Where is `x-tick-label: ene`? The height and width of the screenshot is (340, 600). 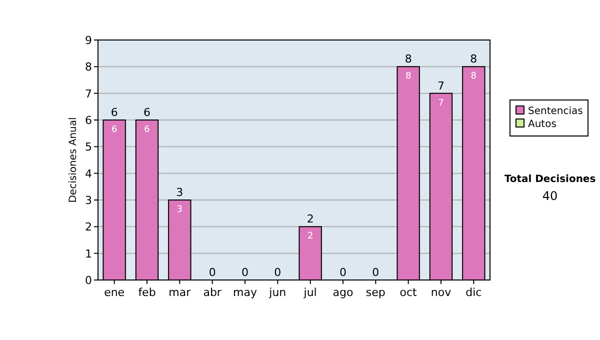 x-tick-label: ene is located at coordinates (114, 292).